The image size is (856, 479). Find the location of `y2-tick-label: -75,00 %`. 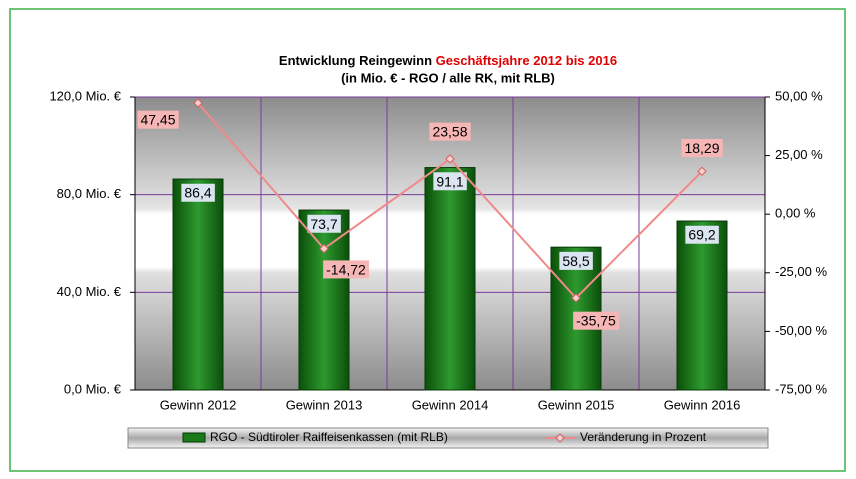

y2-tick-label: -75,00 % is located at coordinates (801, 388).